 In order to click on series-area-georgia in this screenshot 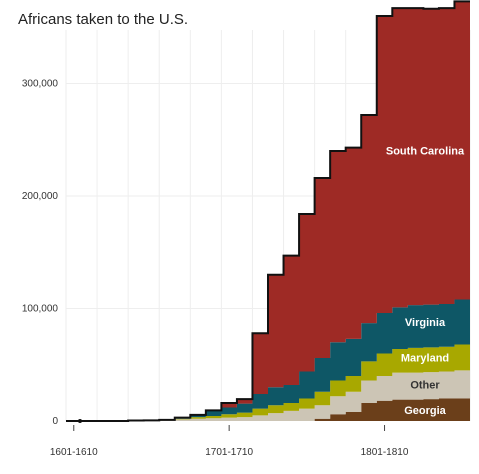, I will do `click(268, 409)`.